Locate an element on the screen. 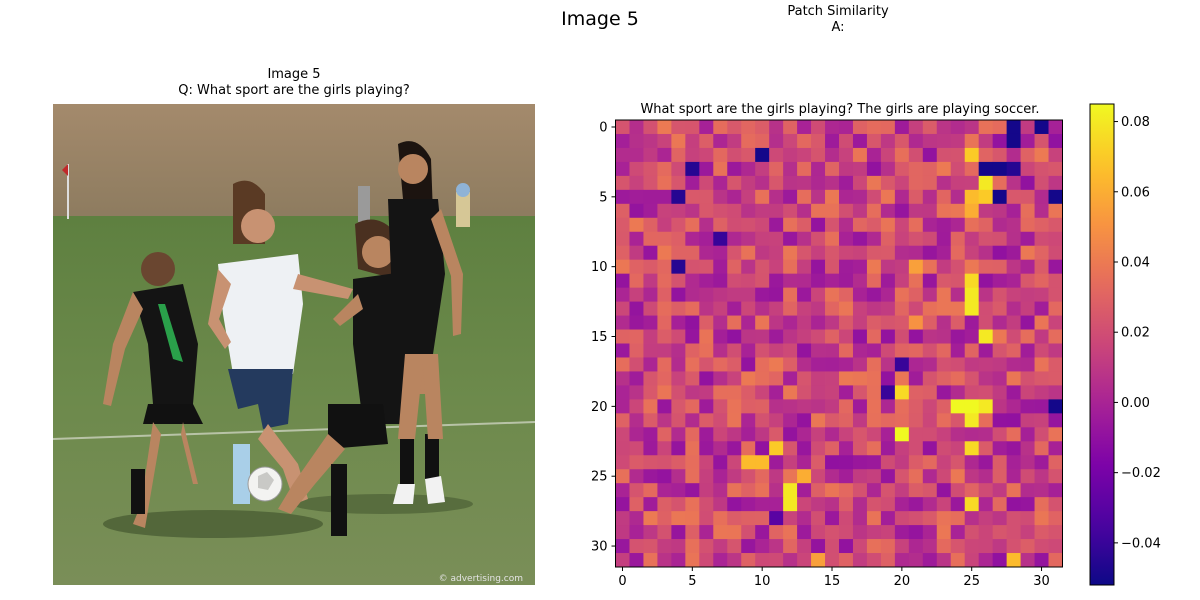  x-tick-label: 15 is located at coordinates (832, 581).